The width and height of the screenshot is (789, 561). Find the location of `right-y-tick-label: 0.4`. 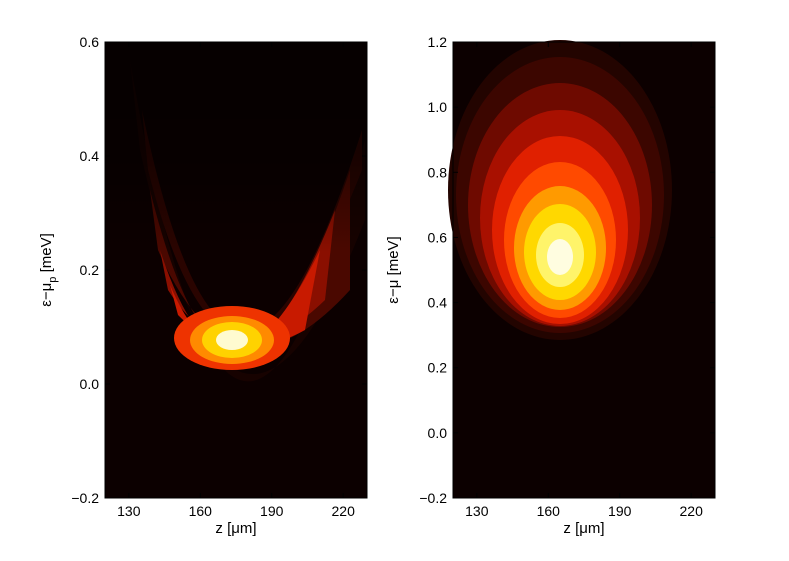

right-y-tick-label: 0.4 is located at coordinates (438, 303).